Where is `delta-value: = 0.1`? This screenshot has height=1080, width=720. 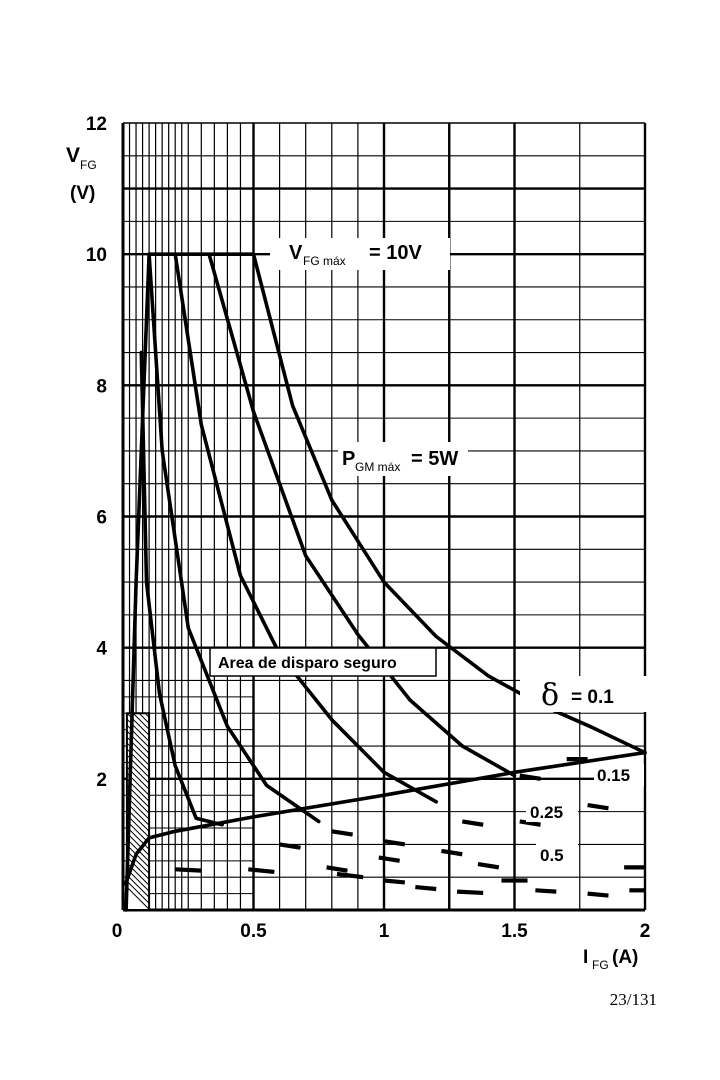 delta-value: = 0.1 is located at coordinates (592, 697).